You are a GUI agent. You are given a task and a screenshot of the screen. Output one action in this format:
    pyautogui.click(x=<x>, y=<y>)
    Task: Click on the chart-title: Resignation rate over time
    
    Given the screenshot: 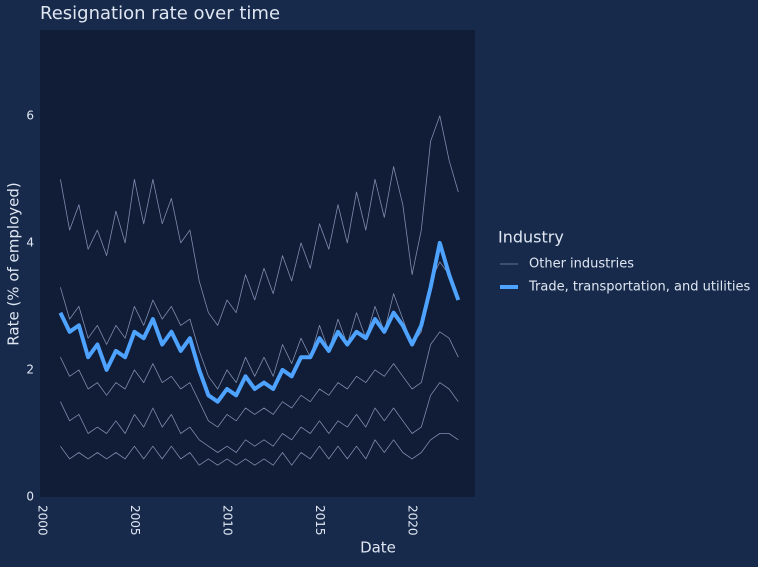 What is the action you would take?
    pyautogui.click(x=160, y=13)
    